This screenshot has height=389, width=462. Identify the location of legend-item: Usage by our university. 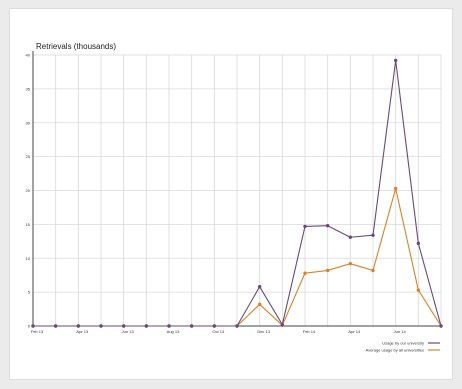
(411, 343).